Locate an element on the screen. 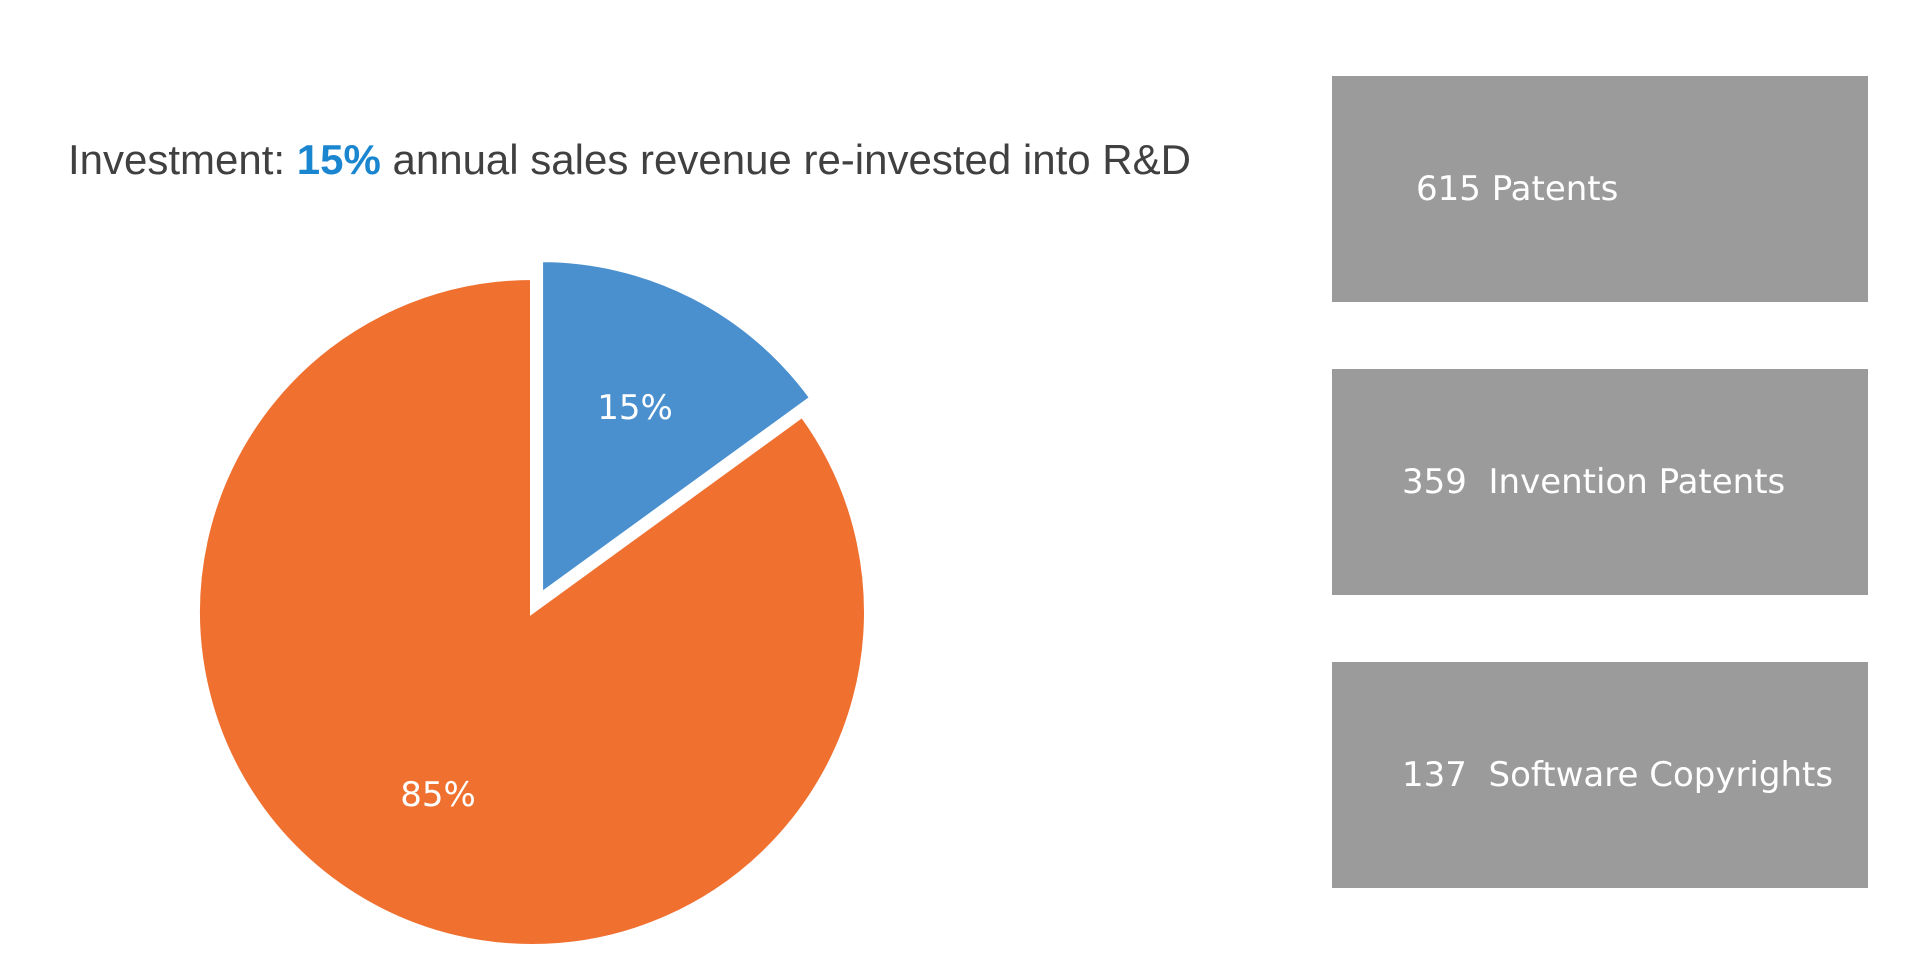  stat-box-patents: 615 Patents is located at coordinates (1600, 189).